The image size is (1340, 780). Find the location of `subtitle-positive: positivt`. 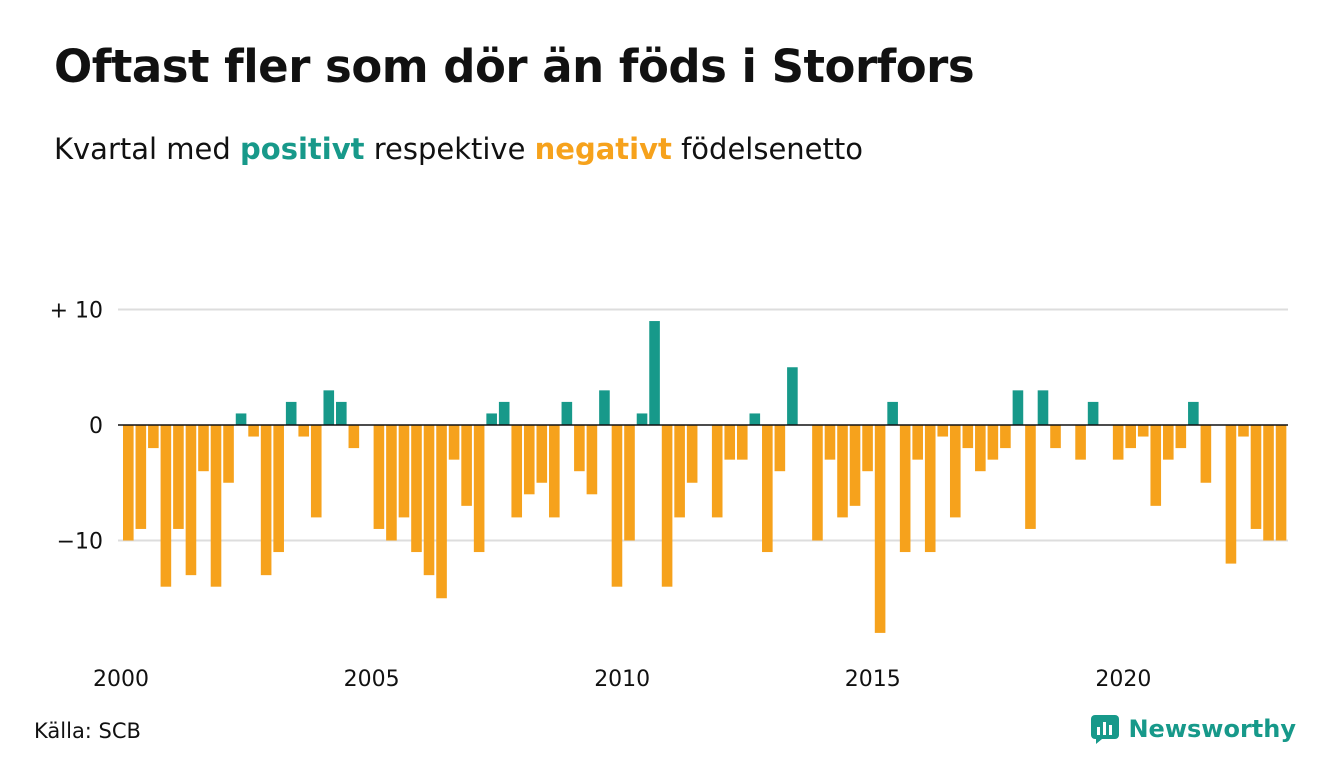

subtitle-positive: positivt is located at coordinates (302, 149).